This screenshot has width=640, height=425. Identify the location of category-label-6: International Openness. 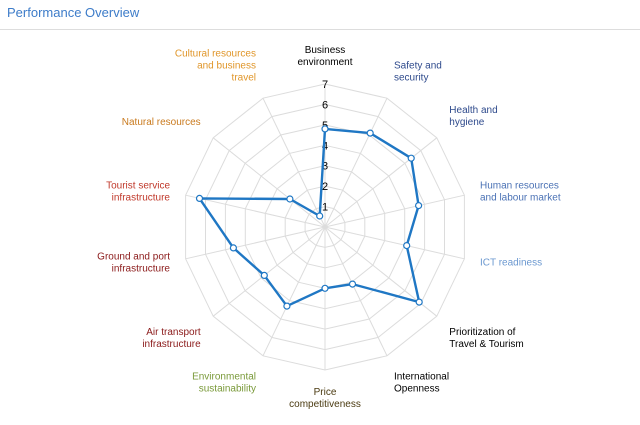
(421, 382).